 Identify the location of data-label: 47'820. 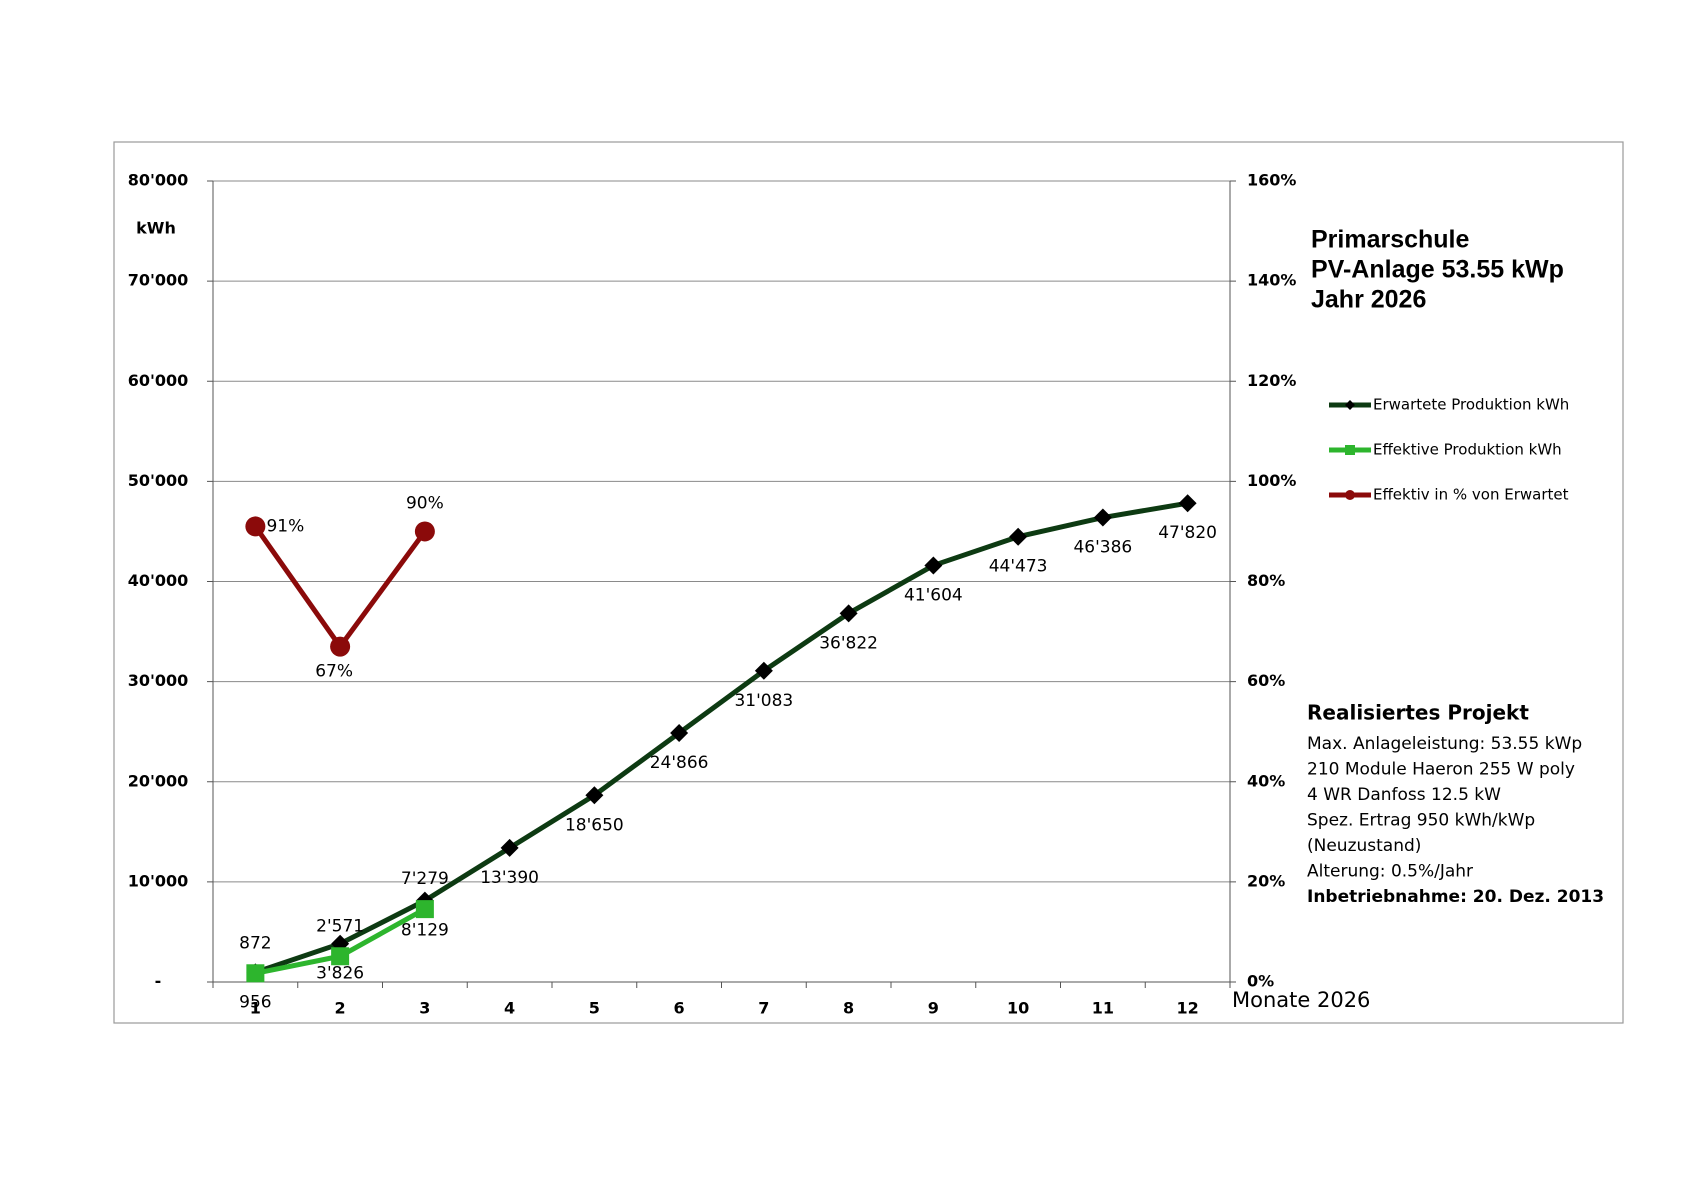
(1187, 533).